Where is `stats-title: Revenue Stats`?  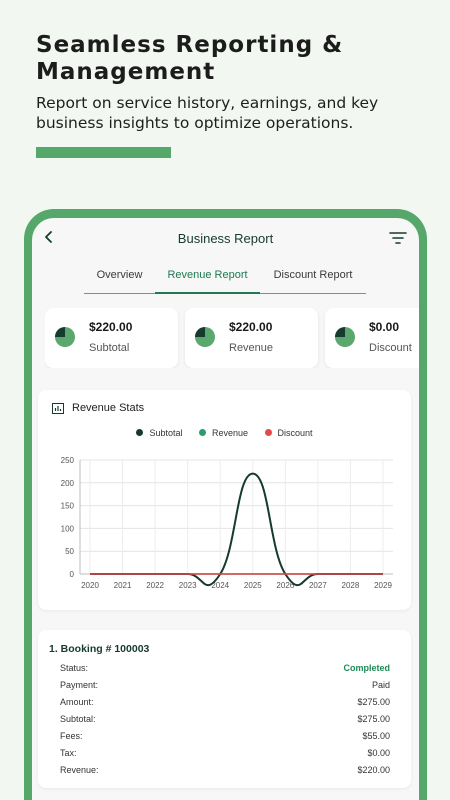 stats-title: Revenue Stats is located at coordinates (108, 408).